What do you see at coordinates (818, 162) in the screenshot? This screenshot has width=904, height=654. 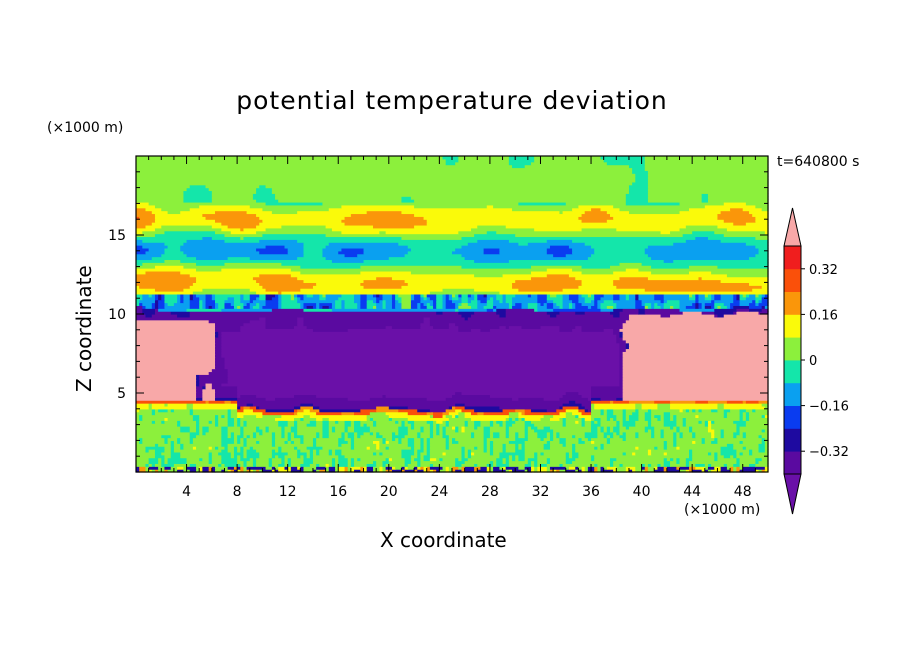 I see `time-label: t=640800 s` at bounding box center [818, 162].